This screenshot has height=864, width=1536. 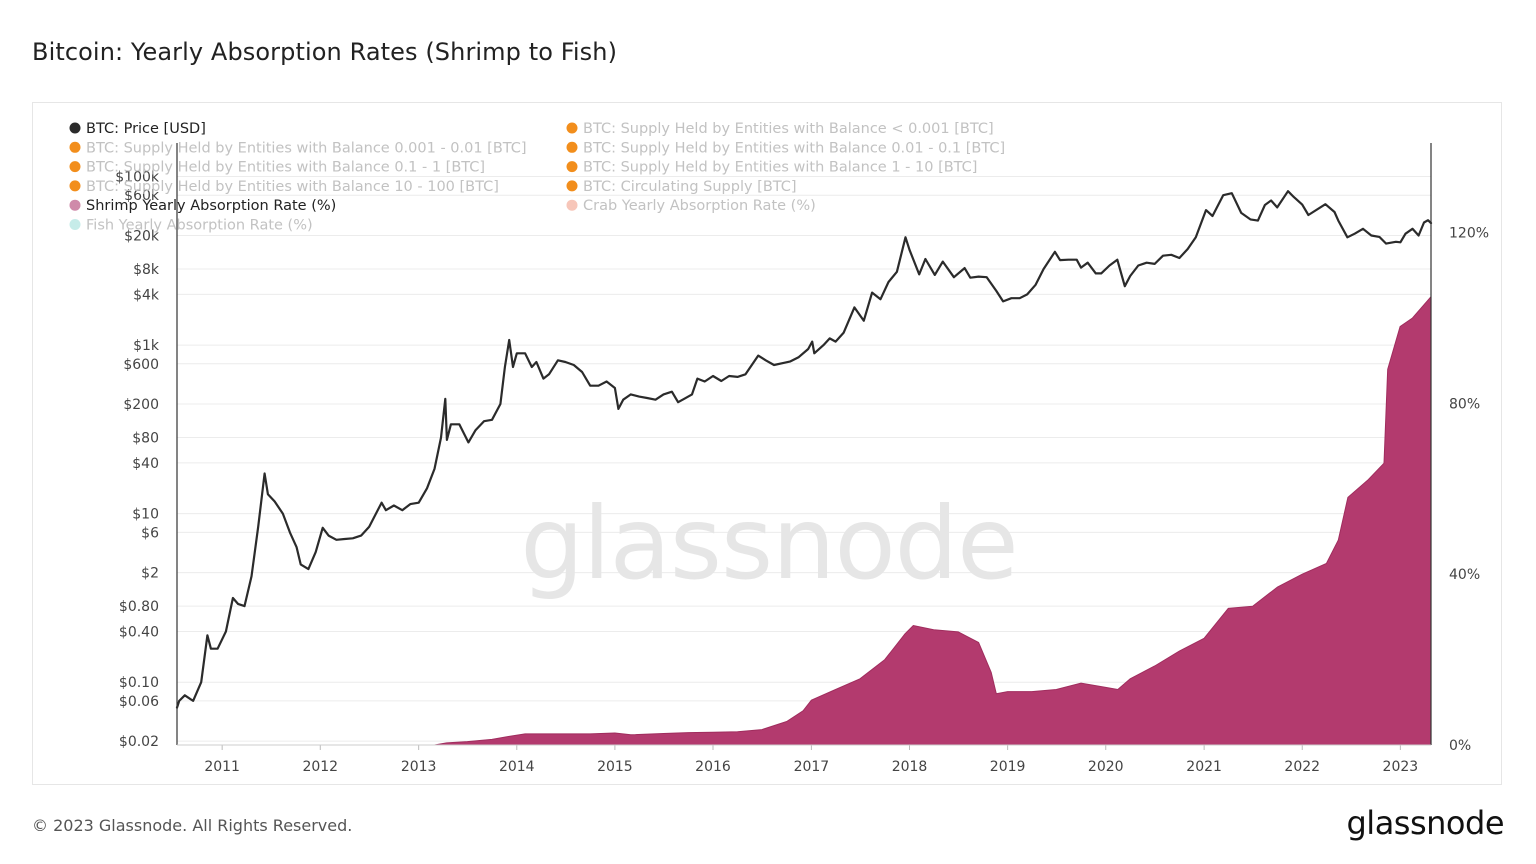 What do you see at coordinates (145, 515) in the screenshot?
I see `y-left-tick-label: $10` at bounding box center [145, 515].